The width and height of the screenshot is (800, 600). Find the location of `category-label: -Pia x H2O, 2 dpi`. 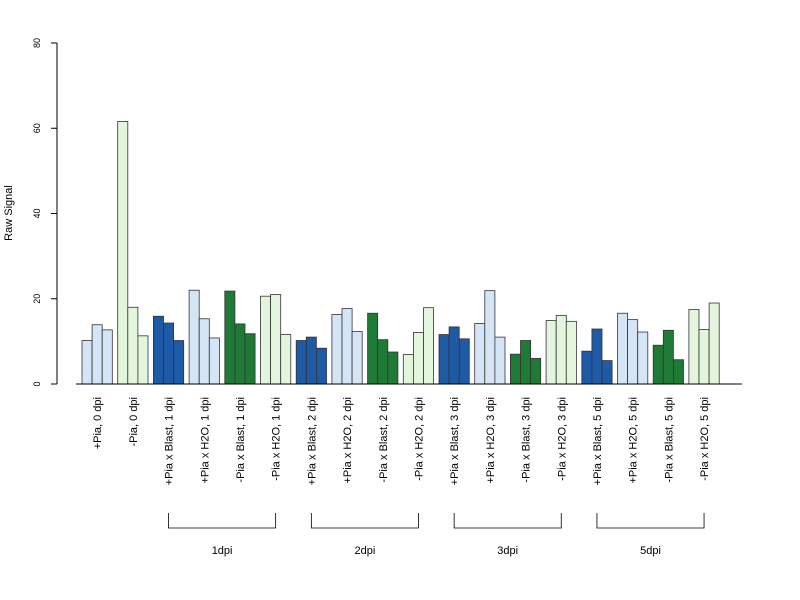

category-label: -Pia x H2O, 2 dpi is located at coordinates (419, 439).